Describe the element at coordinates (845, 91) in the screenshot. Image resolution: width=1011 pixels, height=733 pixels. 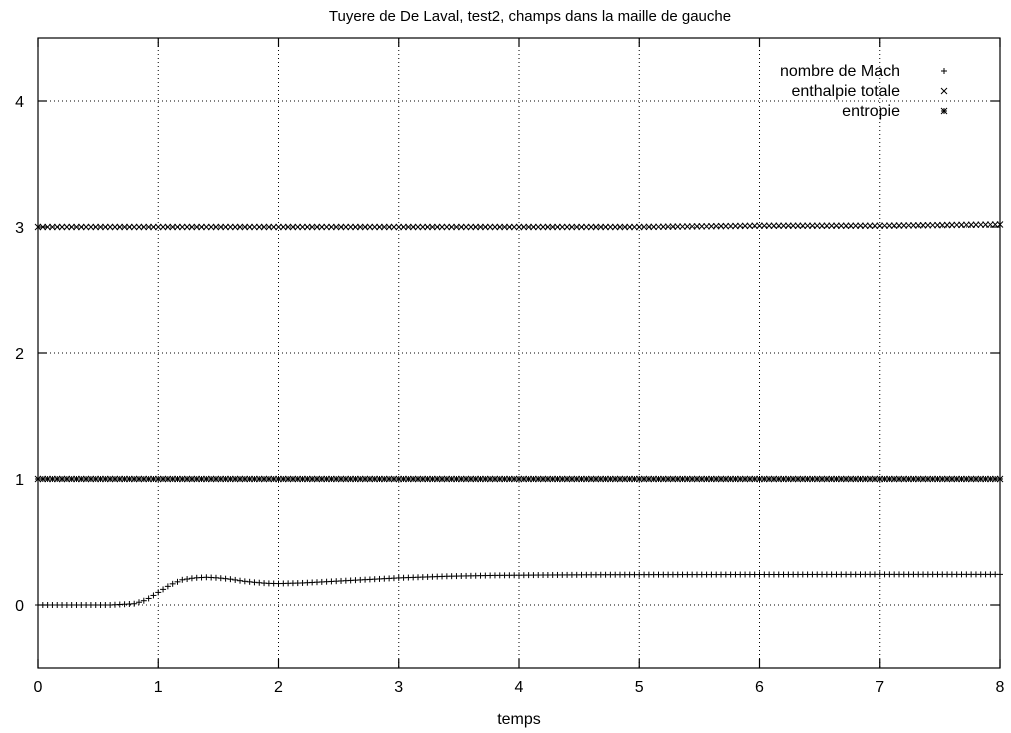
I see `legend-label-enthalpie: enthalpie totale` at that location.